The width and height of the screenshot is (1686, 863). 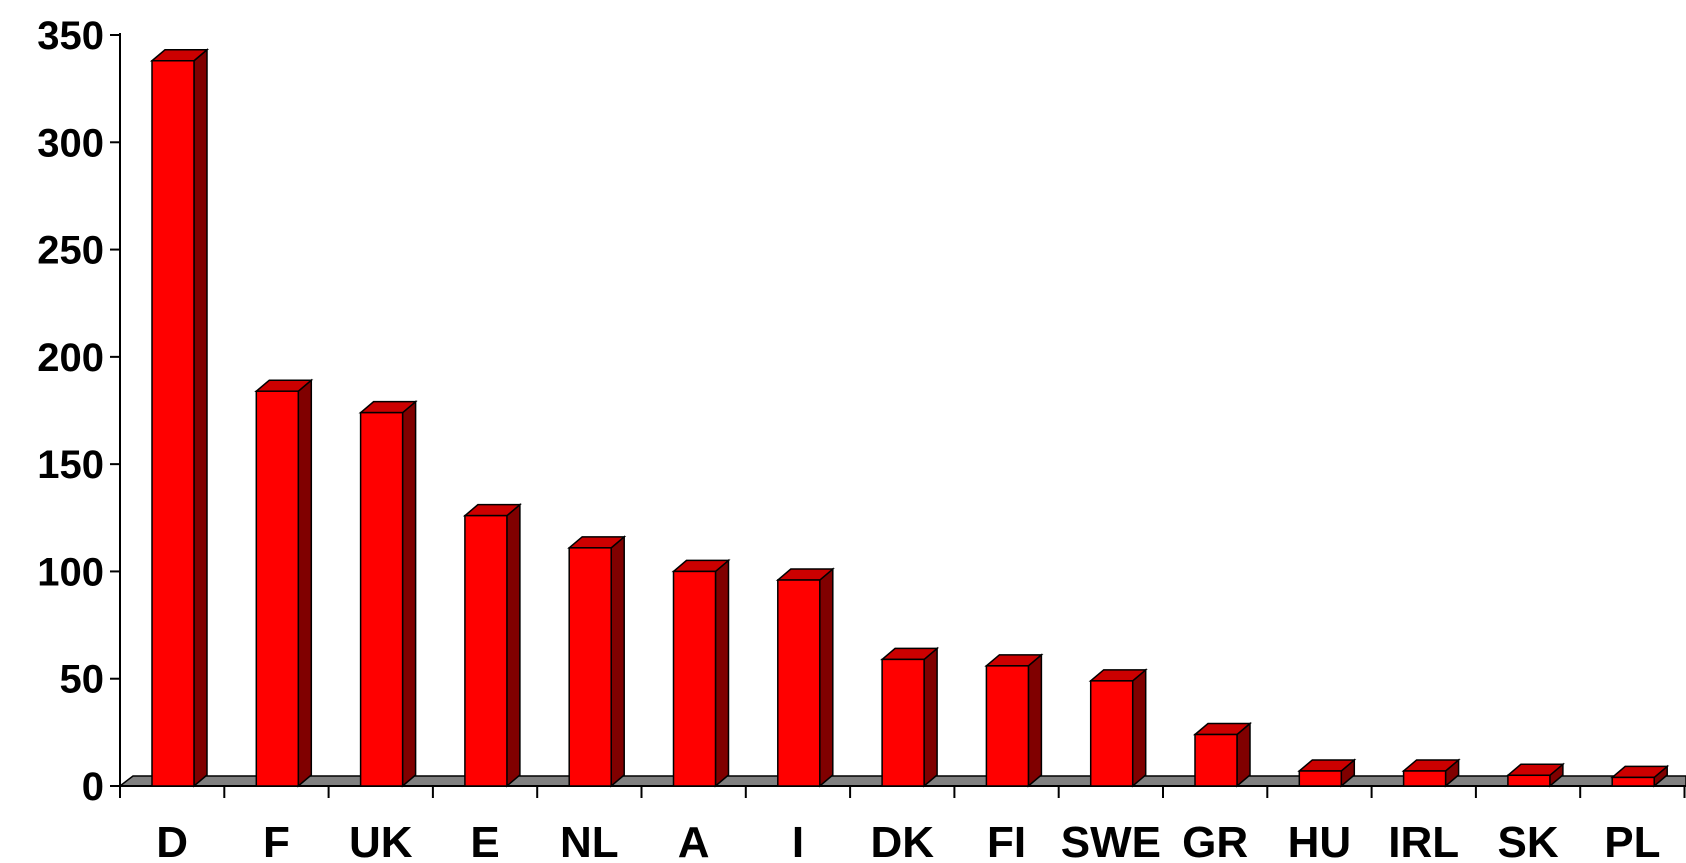 What do you see at coordinates (70, 251) in the screenshot?
I see `y-tick-label: 250` at bounding box center [70, 251].